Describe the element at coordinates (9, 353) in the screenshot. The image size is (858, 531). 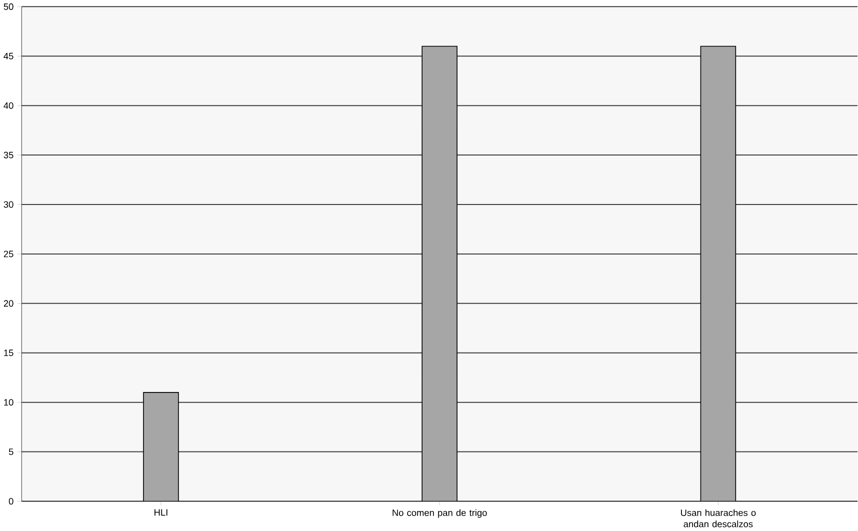
I see `y-tick-label: 15` at that location.